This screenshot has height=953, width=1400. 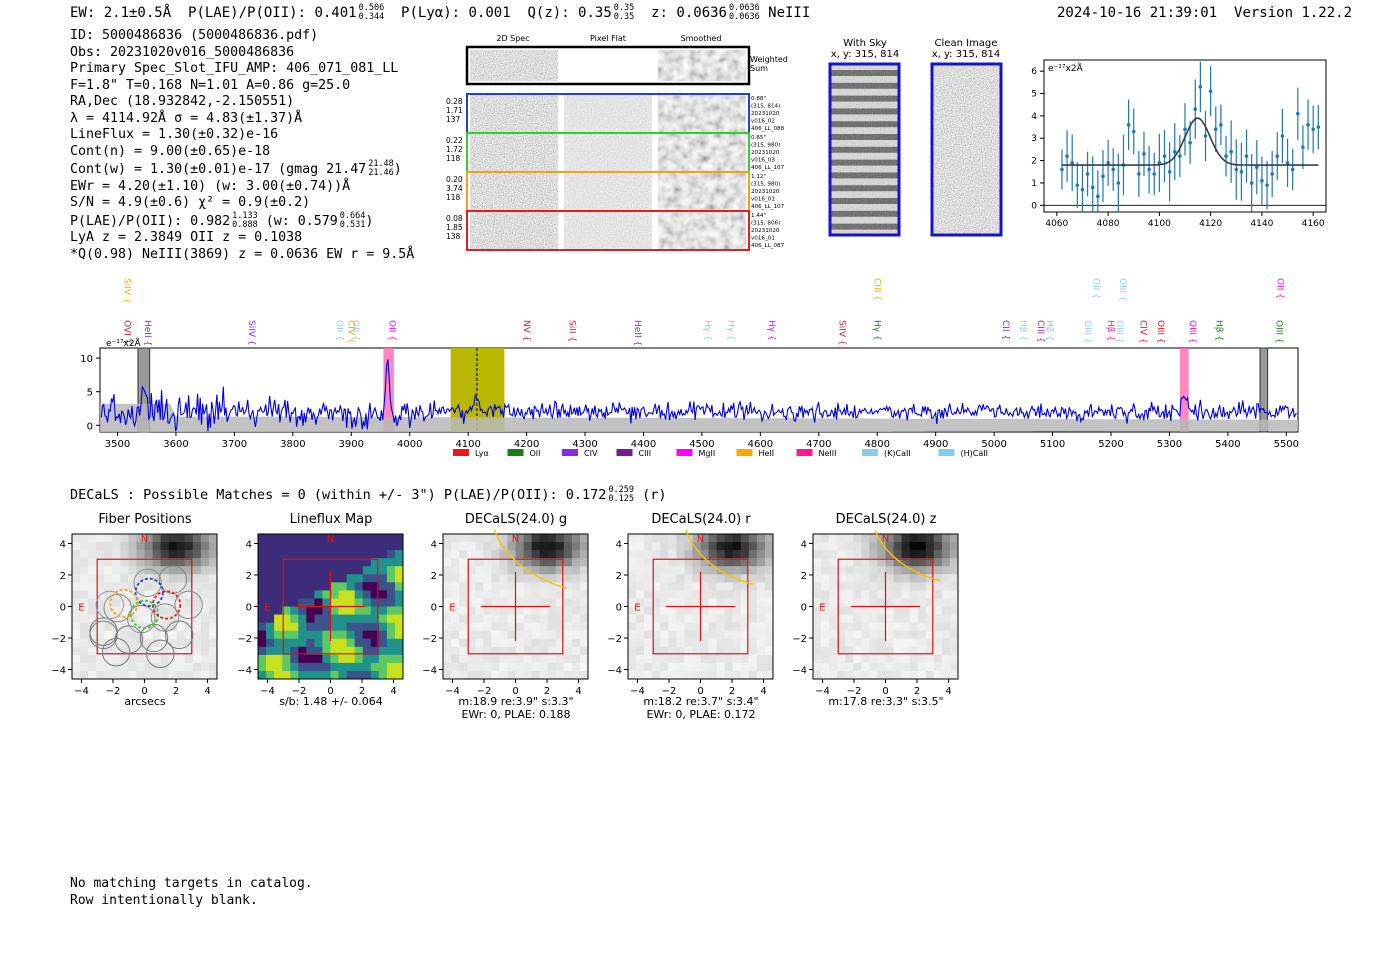 What do you see at coordinates (124, 343) in the screenshot?
I see `spectrum-unit-label: e⁻¹⁷x2Å` at bounding box center [124, 343].